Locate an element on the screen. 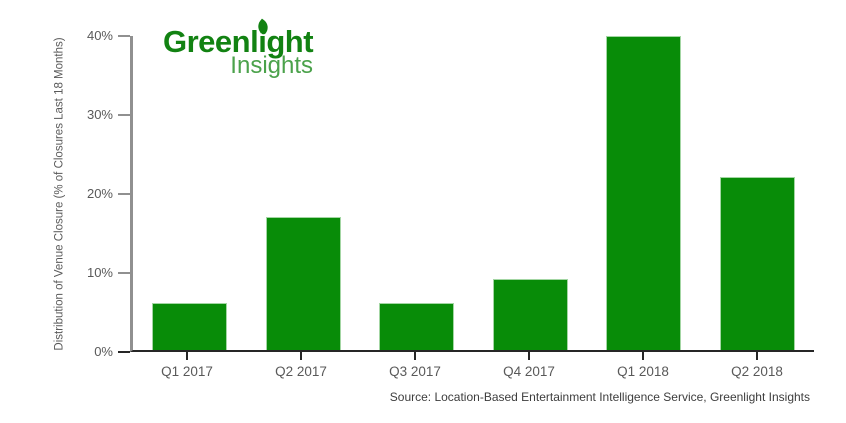 Image resolution: width=846 pixels, height=423 pixels. bar-q3-2017 is located at coordinates (417, 326).